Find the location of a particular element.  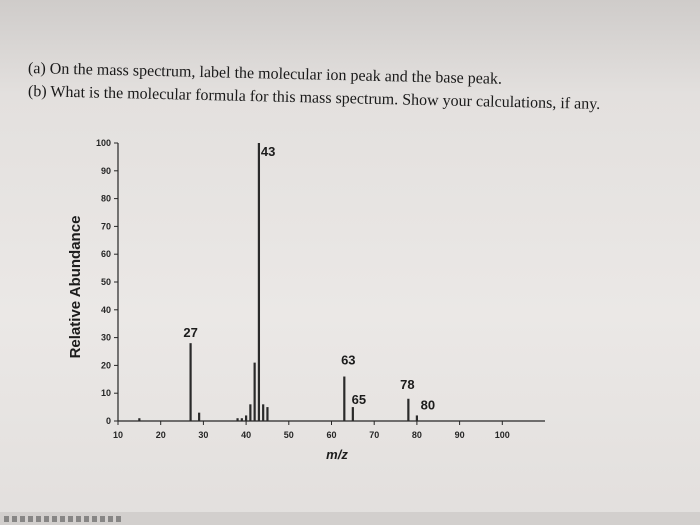

y-tick-label: 100 is located at coordinates (103, 143).